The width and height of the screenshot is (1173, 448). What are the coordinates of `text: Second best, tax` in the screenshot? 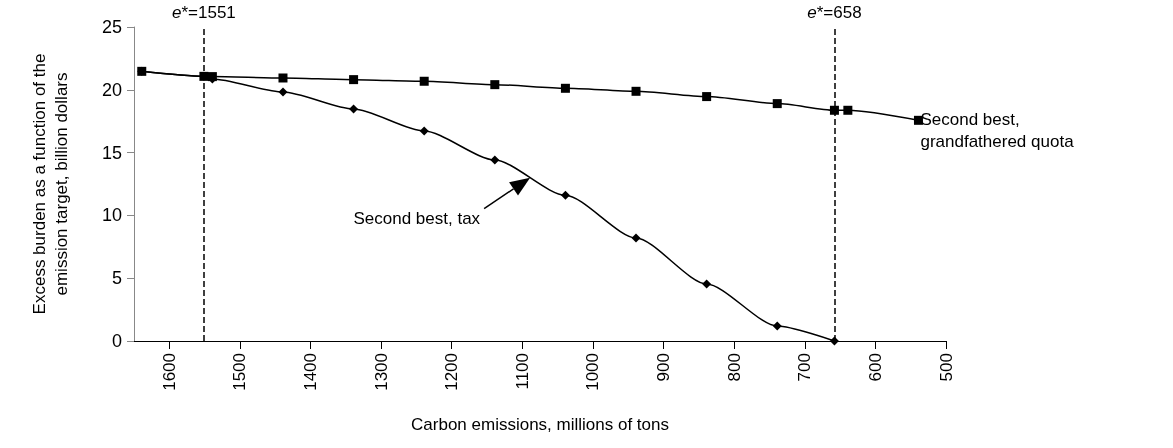 It's located at (417, 219).